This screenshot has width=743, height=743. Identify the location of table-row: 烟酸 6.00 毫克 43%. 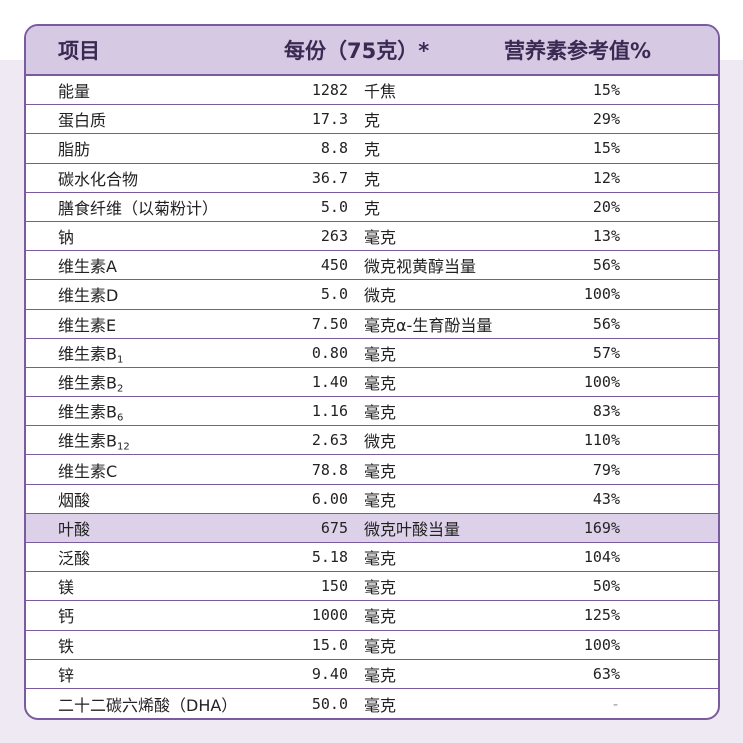
(372, 499).